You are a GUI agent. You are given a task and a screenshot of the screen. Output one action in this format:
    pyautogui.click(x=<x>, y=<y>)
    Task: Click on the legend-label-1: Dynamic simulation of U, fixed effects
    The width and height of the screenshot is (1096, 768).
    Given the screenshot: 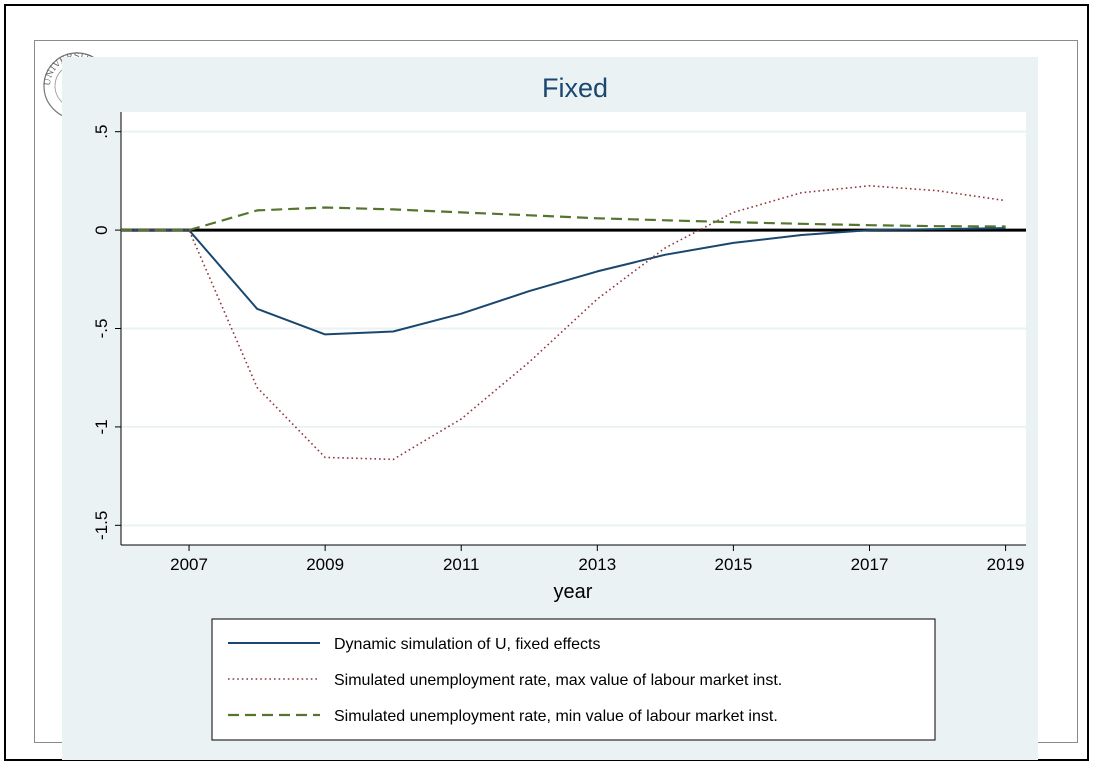 What is the action you would take?
    pyautogui.click(x=467, y=644)
    